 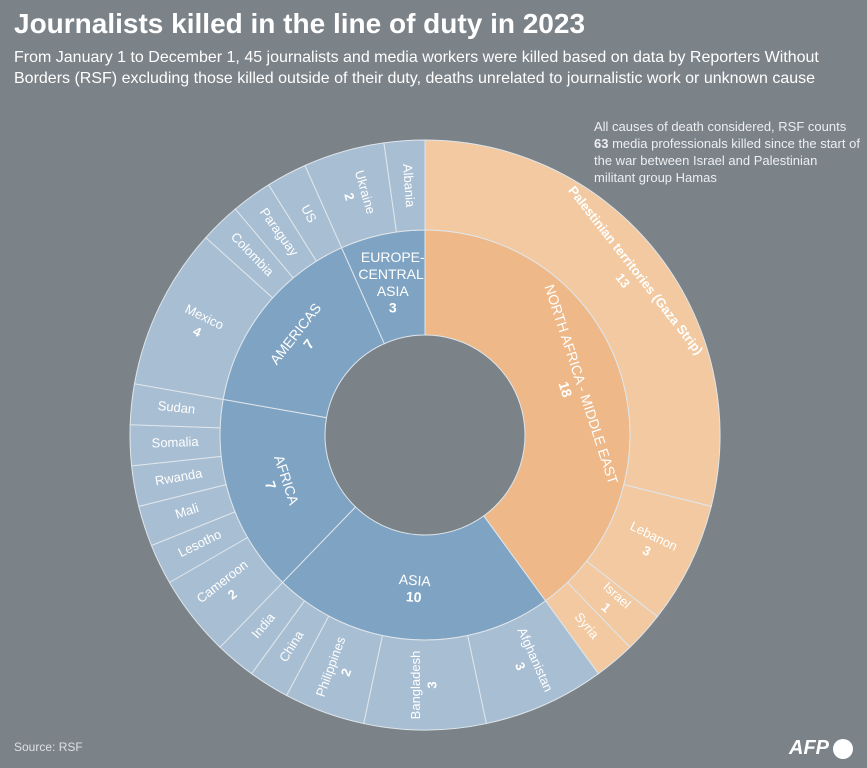 I want to click on segment-name-line: Mali, so click(x=186, y=511).